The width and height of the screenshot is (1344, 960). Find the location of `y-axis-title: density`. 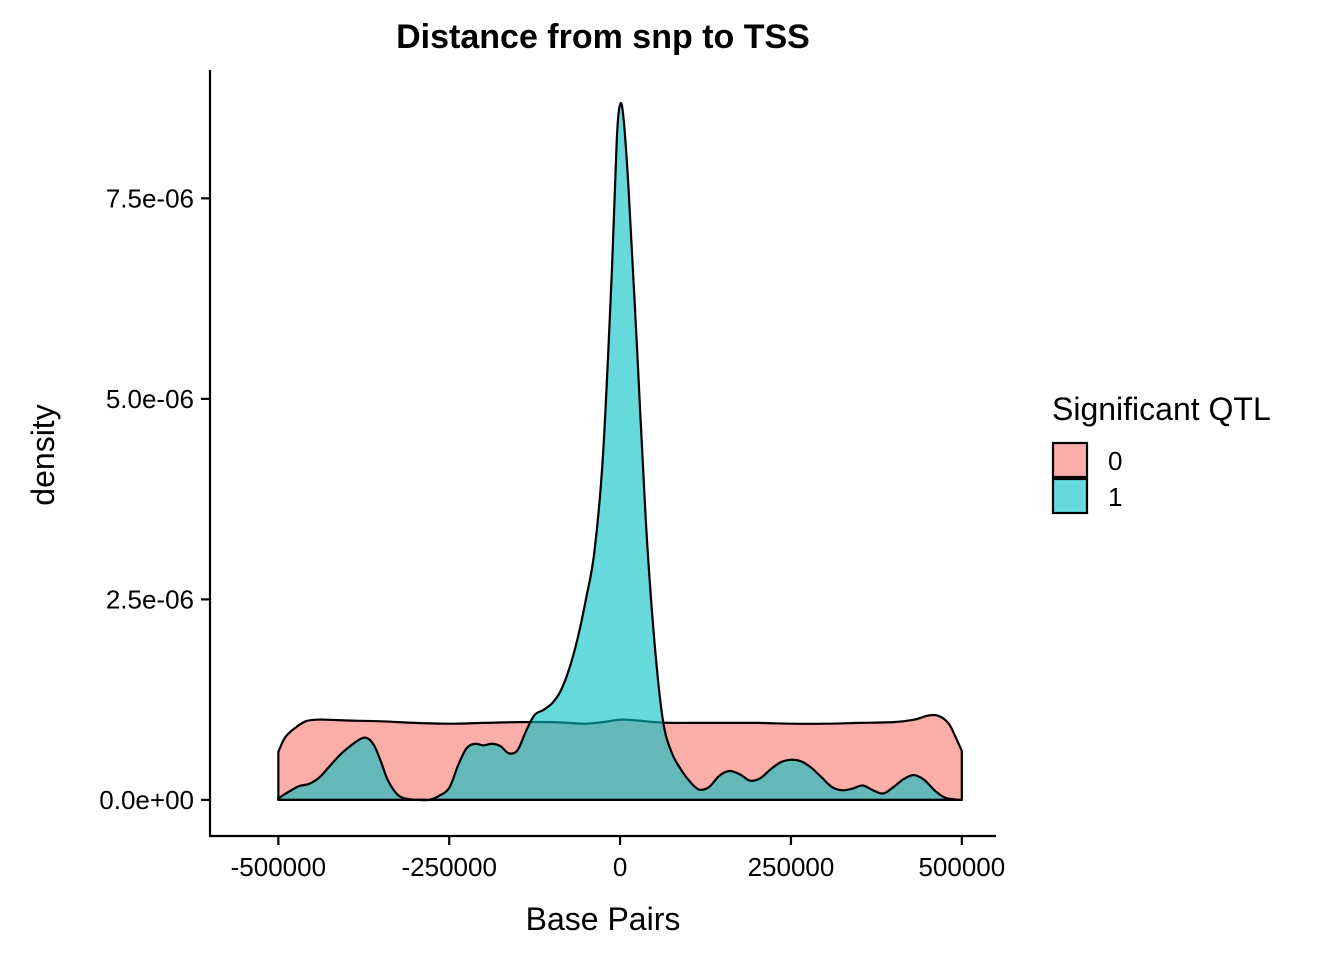

y-axis-title: density is located at coordinates (43, 454).